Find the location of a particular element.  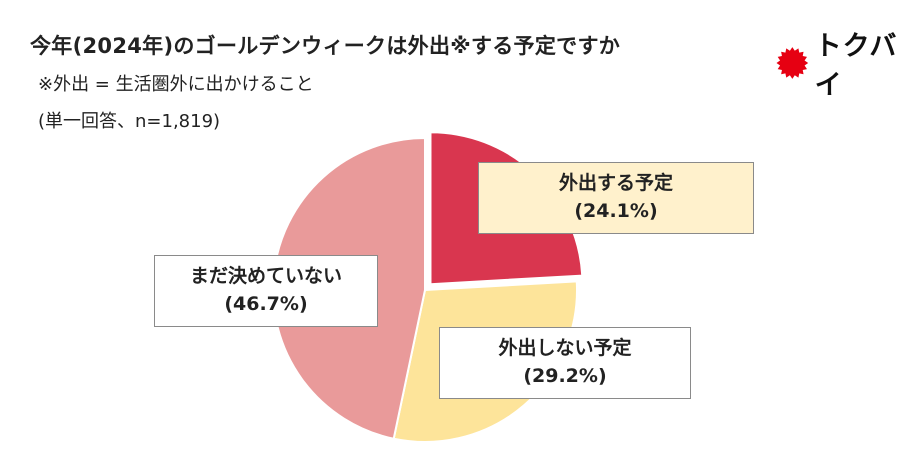

chart-subtitle: ※外出 = 生活圏外に出かけること is located at coordinates (176, 84).